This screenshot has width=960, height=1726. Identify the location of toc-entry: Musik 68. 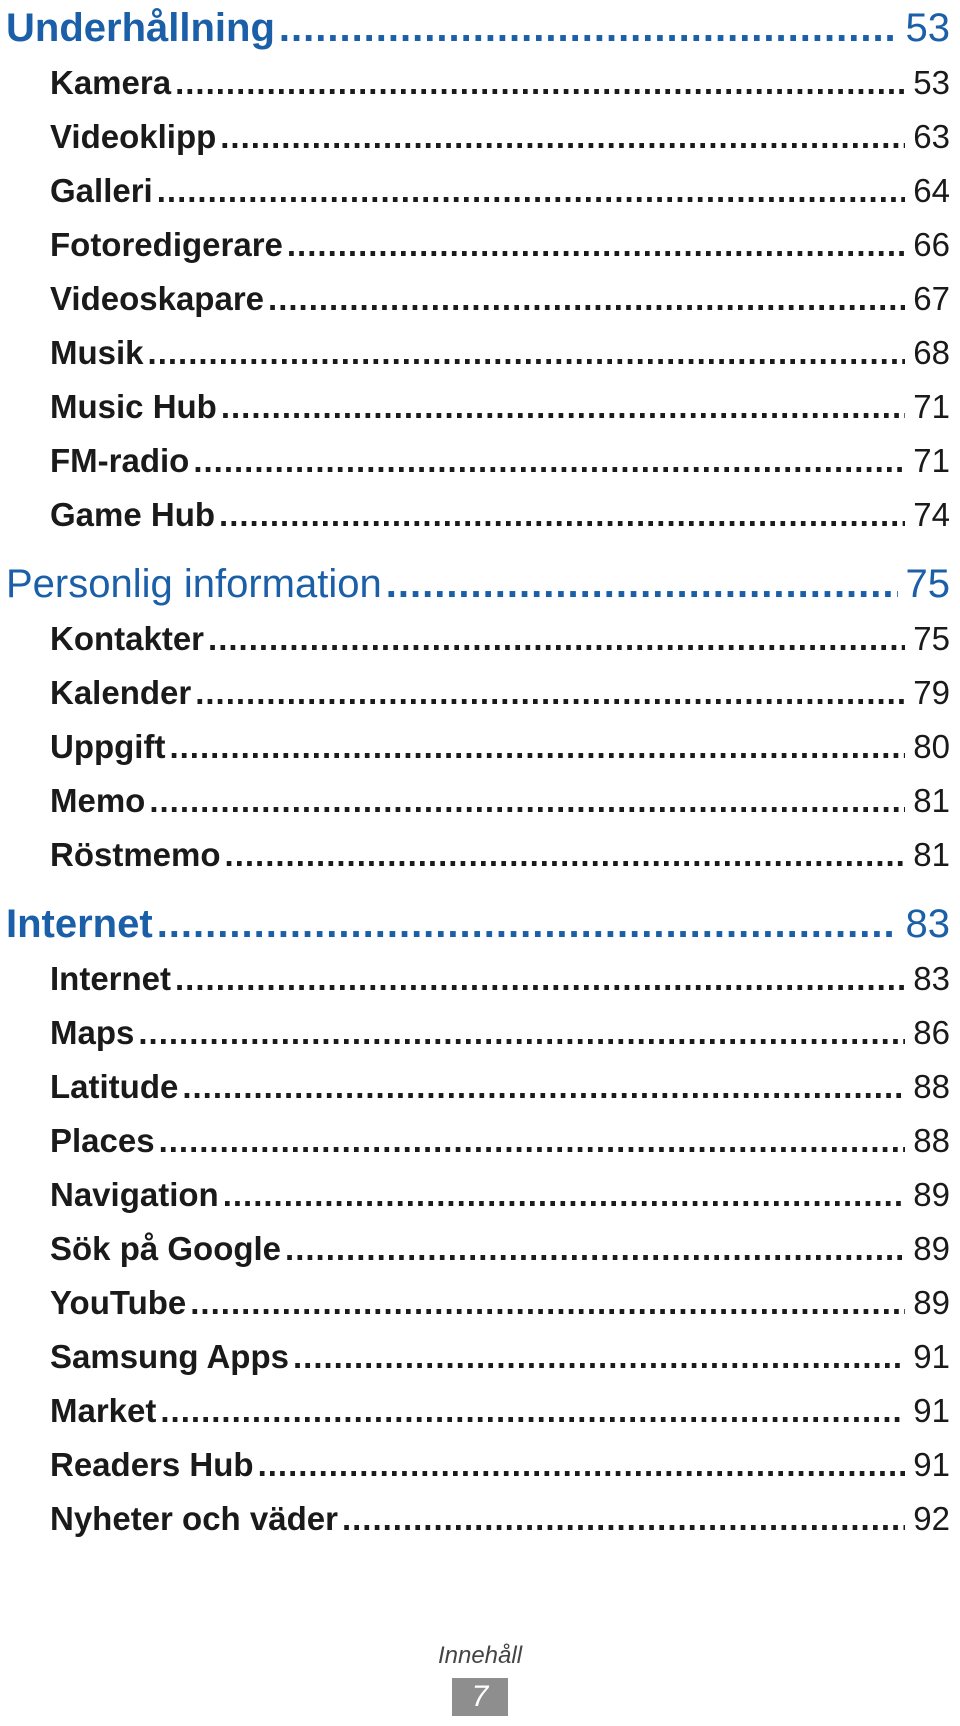
(480, 353).